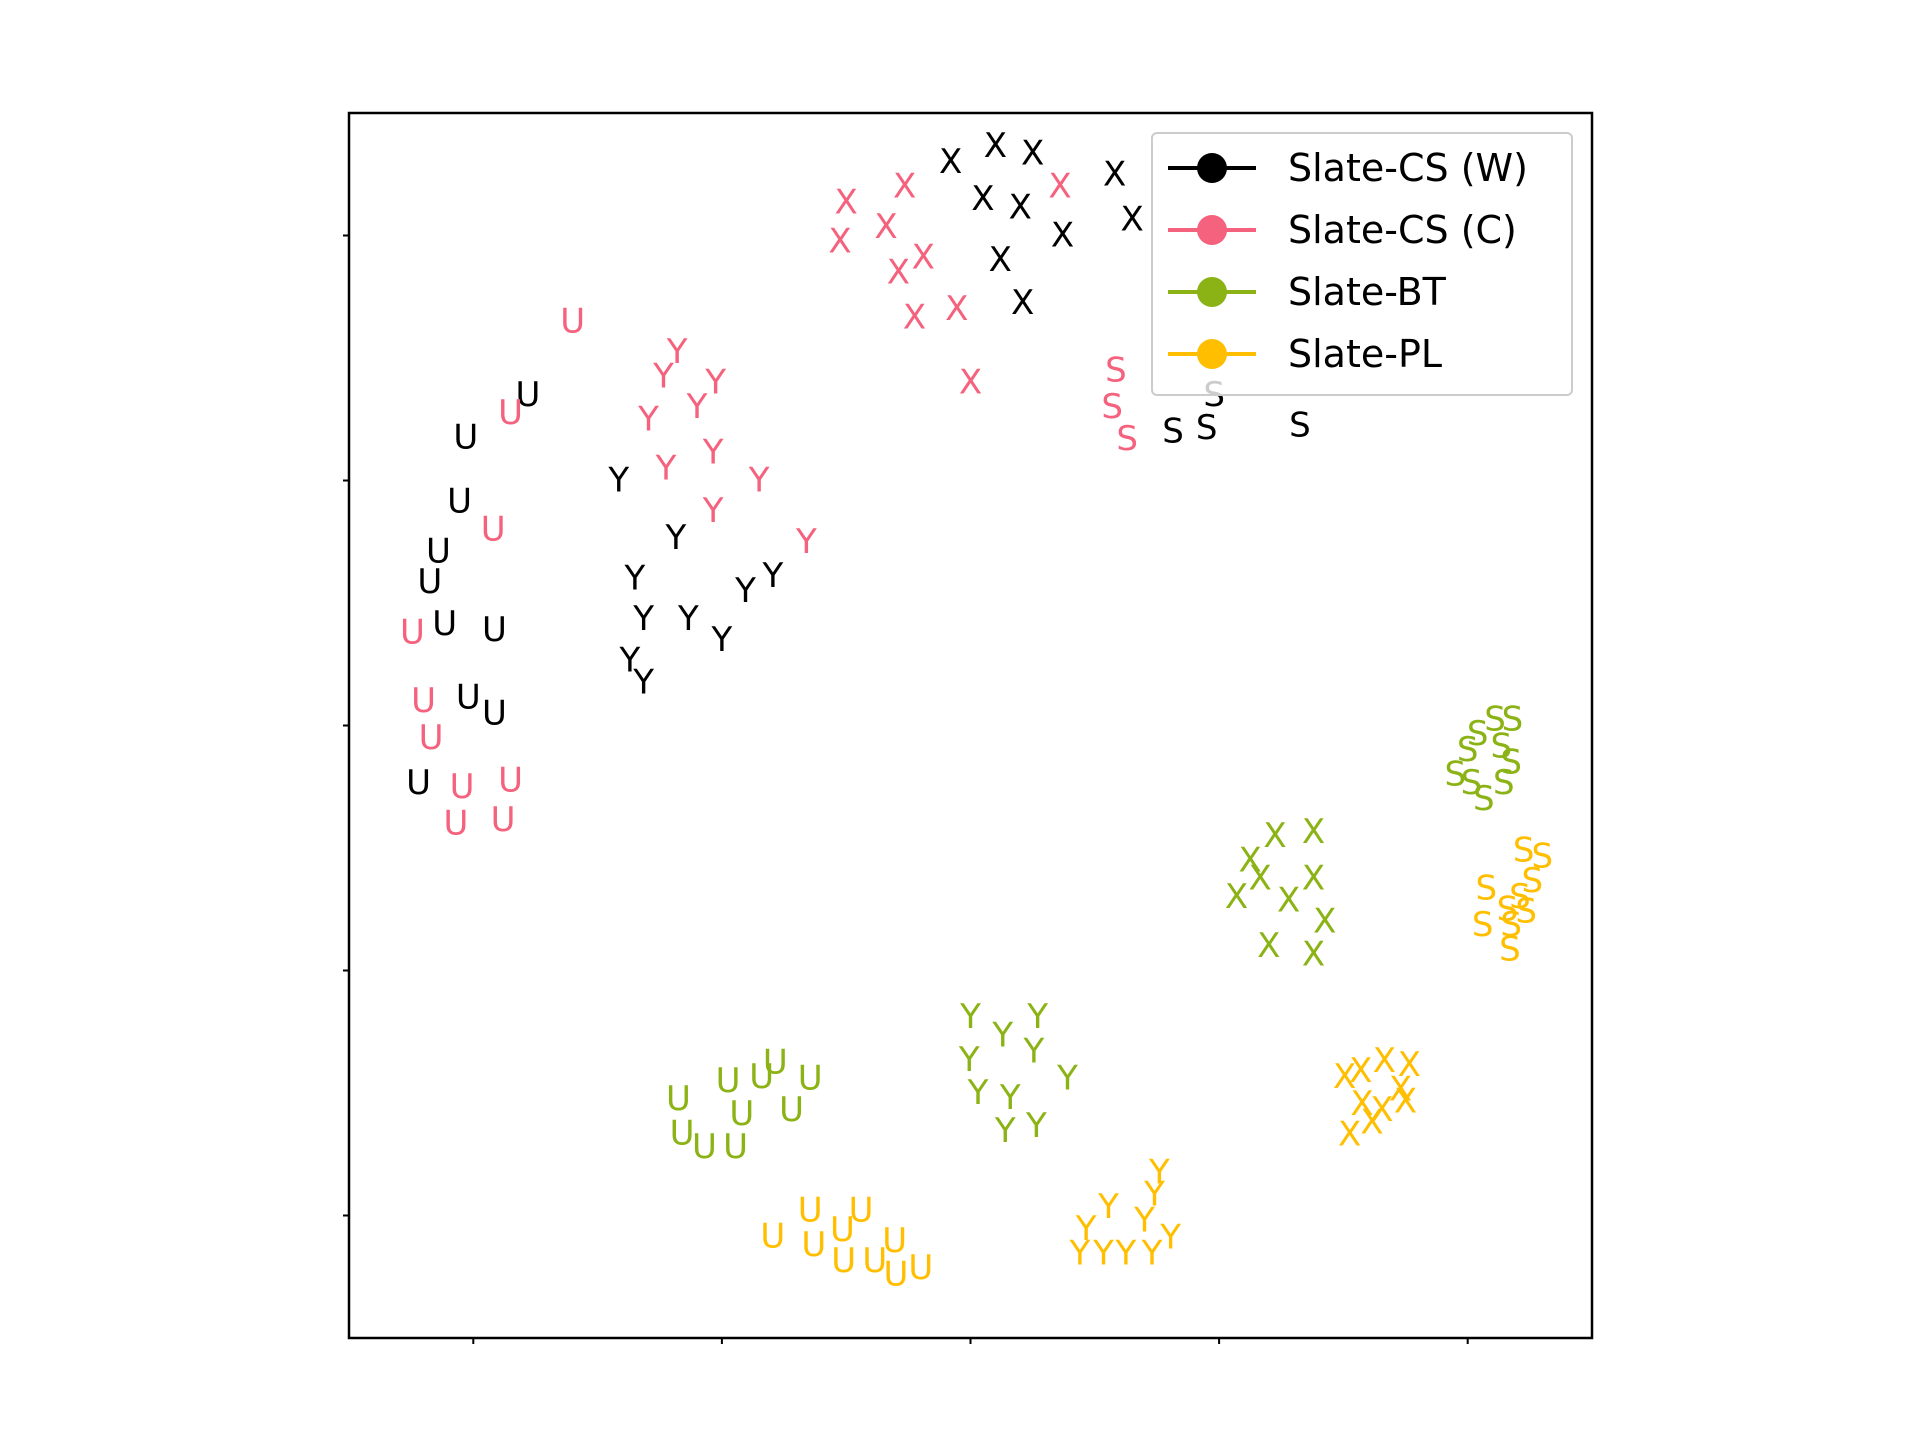 The height and width of the screenshot is (1440, 1920). What do you see at coordinates (1400, 1089) in the screenshot?
I see `point-x-3-14: X` at bounding box center [1400, 1089].